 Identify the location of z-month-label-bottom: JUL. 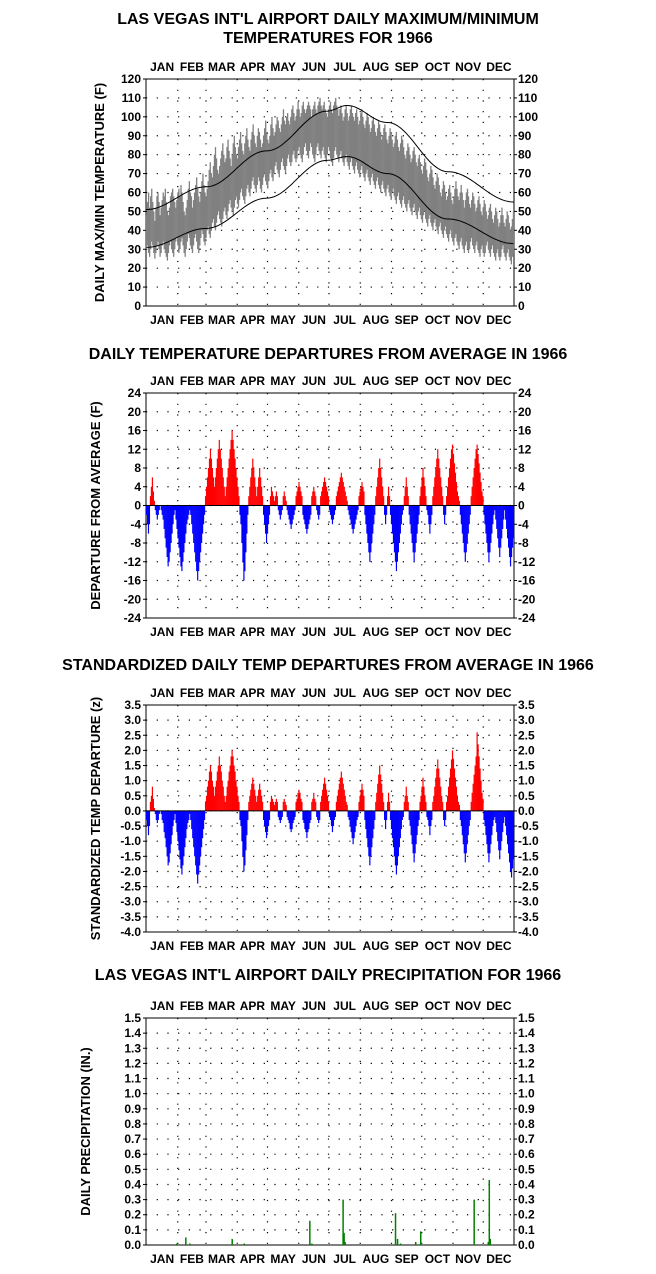
(344, 946).